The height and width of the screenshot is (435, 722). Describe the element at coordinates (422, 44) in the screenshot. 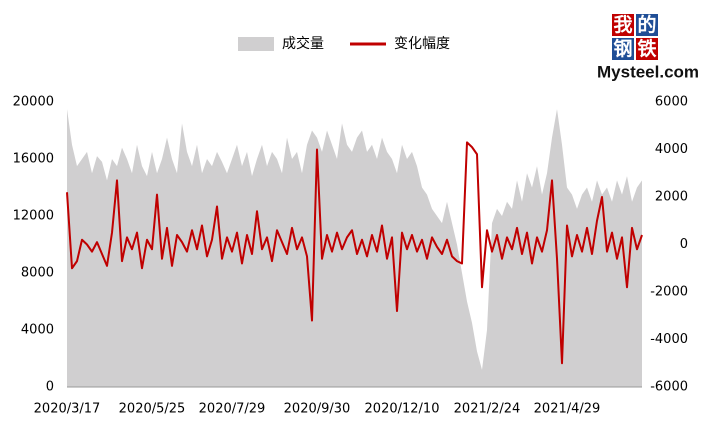

I see `legend-label: 变化幅度` at that location.